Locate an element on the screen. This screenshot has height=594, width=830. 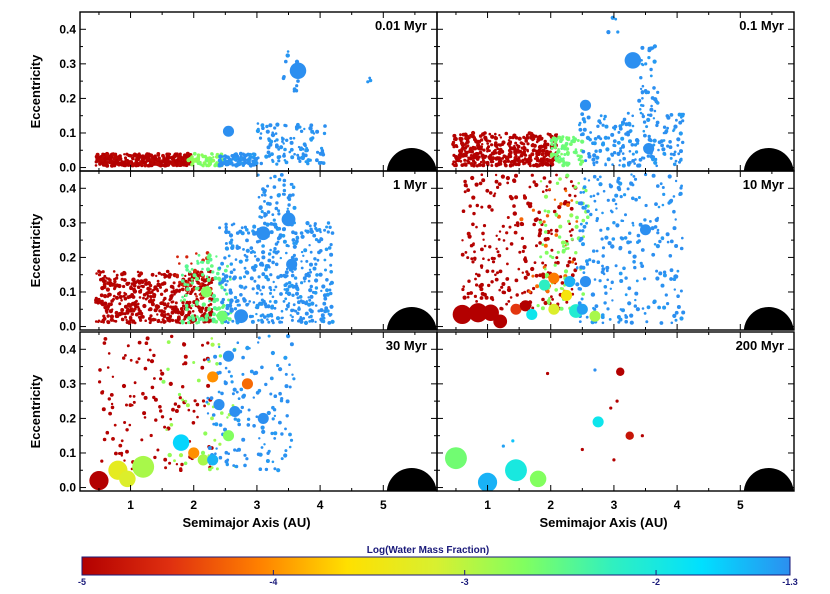
x-tick-label: 3 is located at coordinates (257, 505).